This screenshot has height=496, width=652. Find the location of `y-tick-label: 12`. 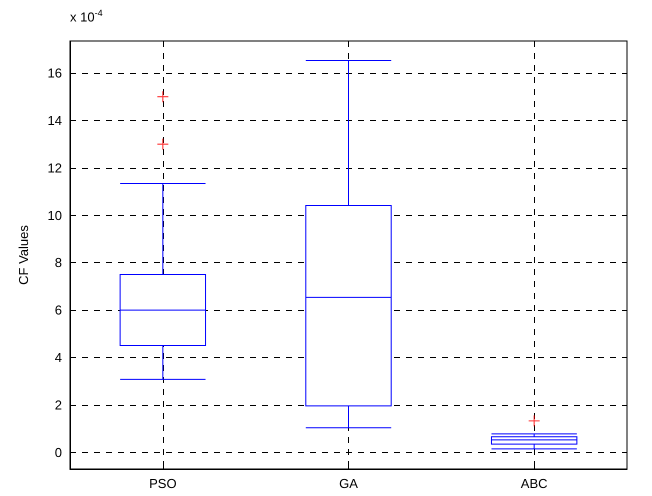

y-tick-label: 12 is located at coordinates (55, 168).